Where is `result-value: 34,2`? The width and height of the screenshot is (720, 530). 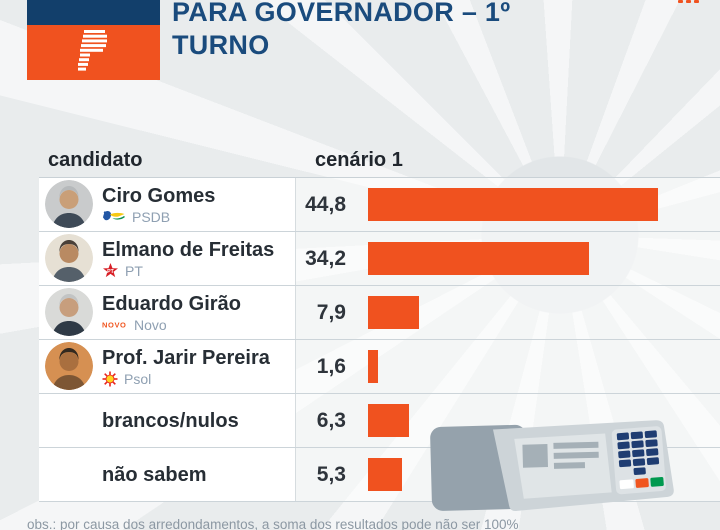
result-value: 34,2 is located at coordinates (325, 258).